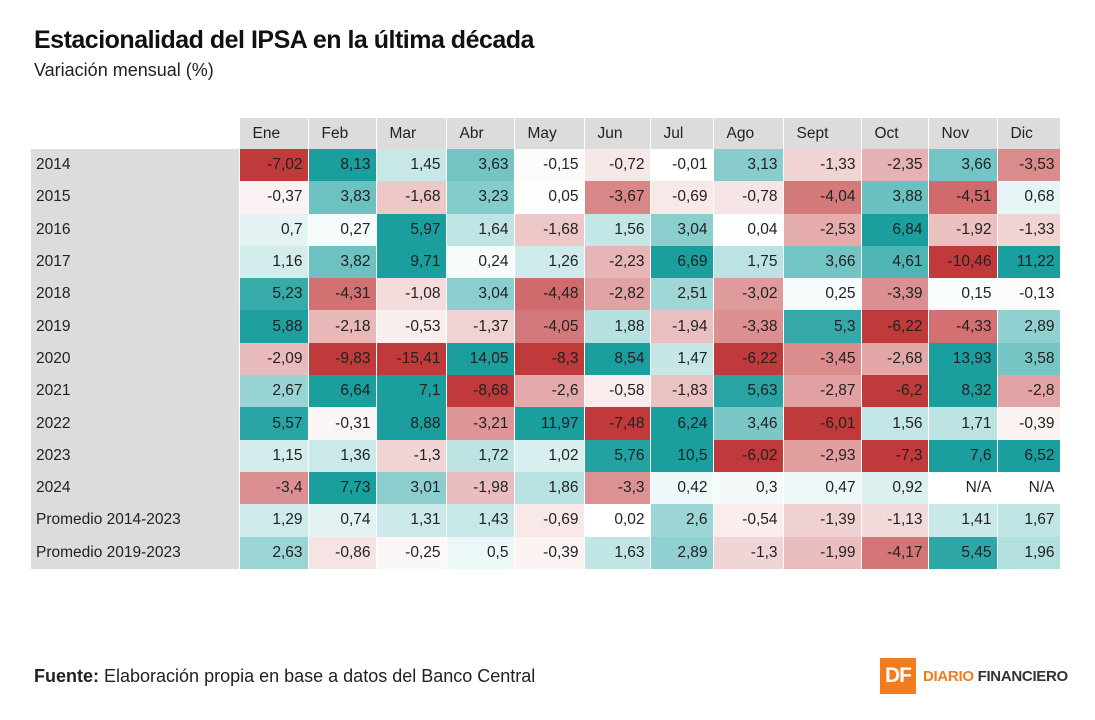  Describe the element at coordinates (342, 455) in the screenshot. I see `heat-cell: 1,36` at that location.